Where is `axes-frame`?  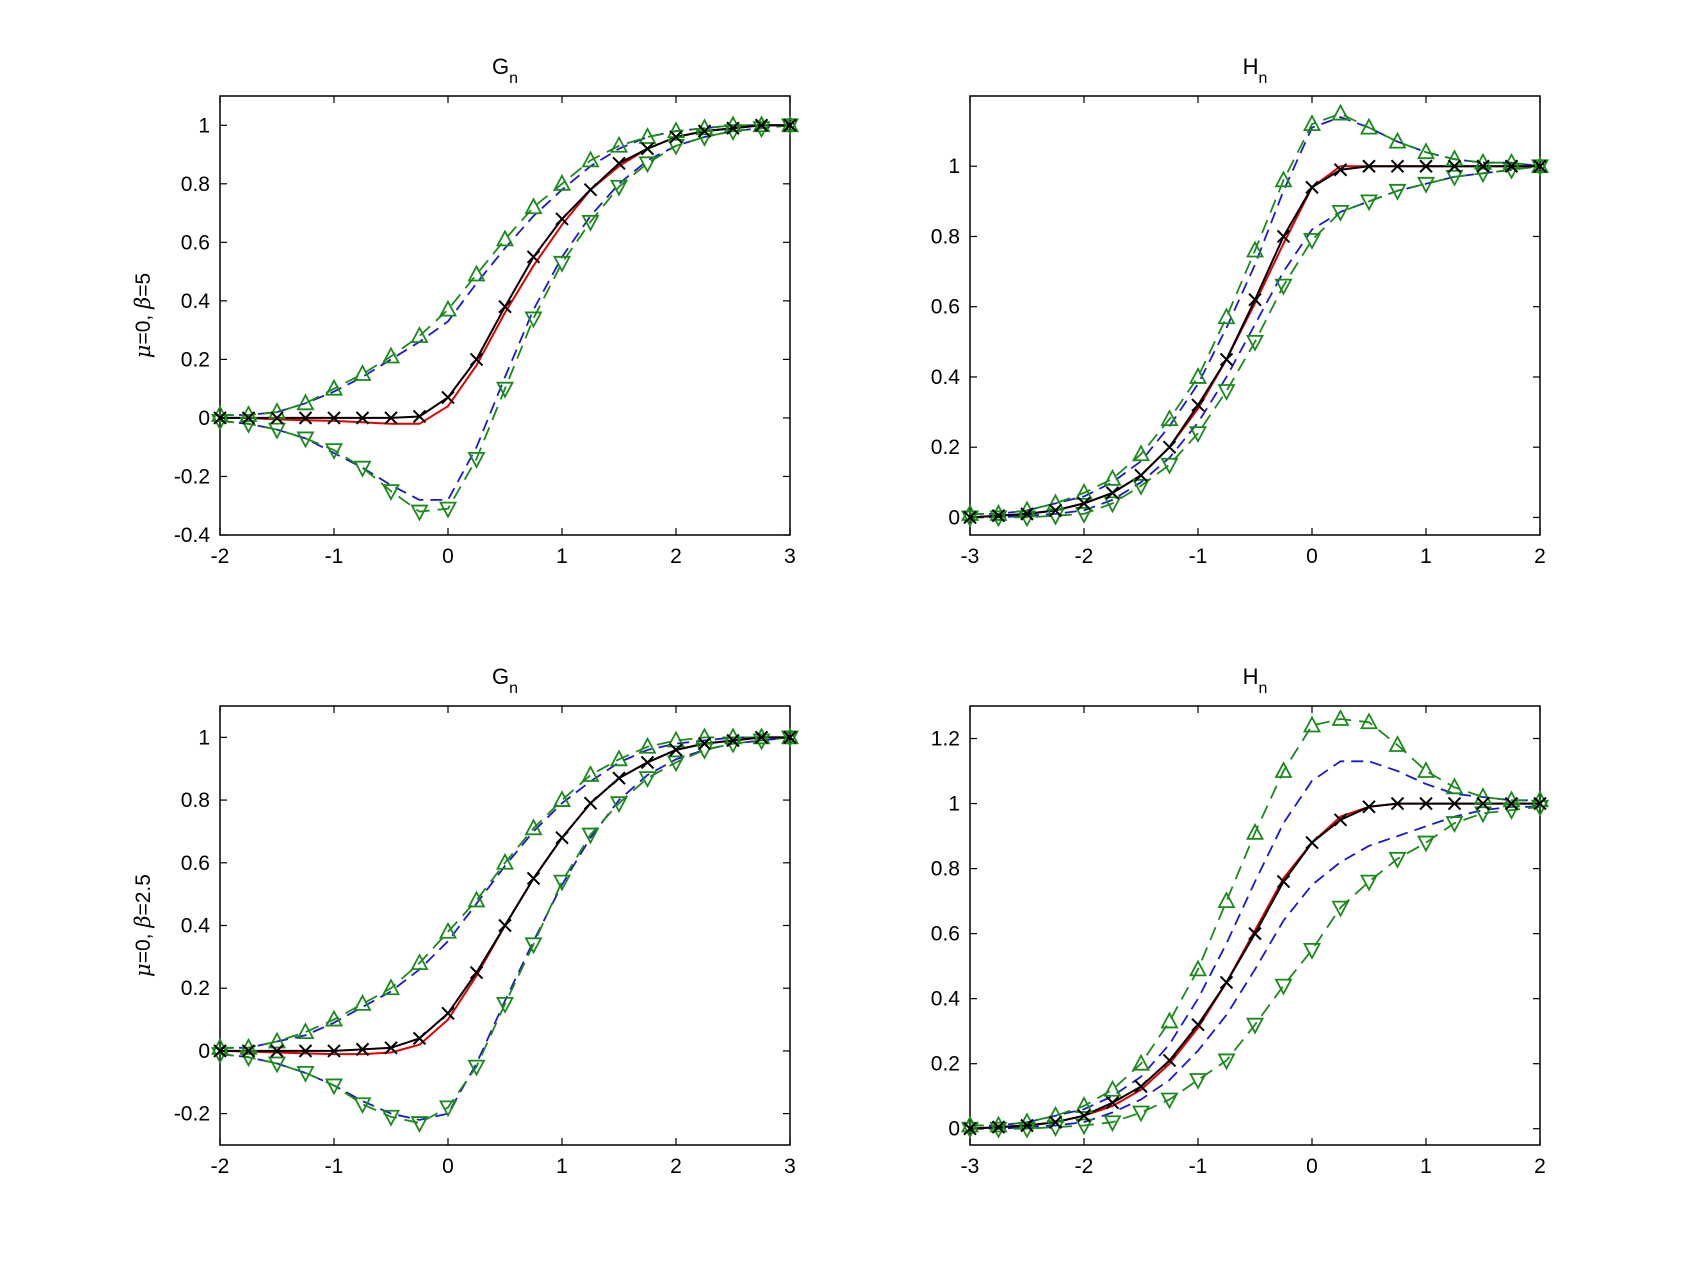
axes-frame is located at coordinates (1255, 315).